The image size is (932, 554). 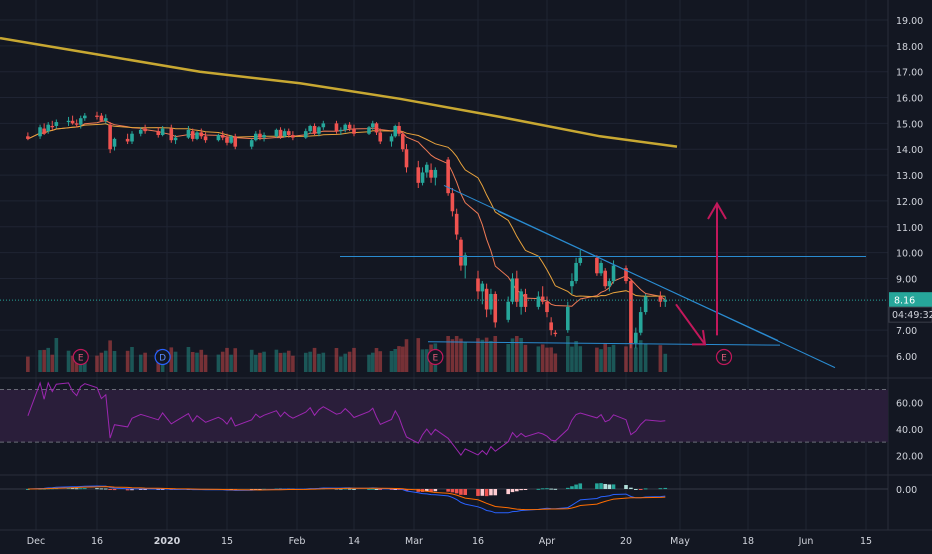 I want to click on dividend-marker, so click(x=162, y=357).